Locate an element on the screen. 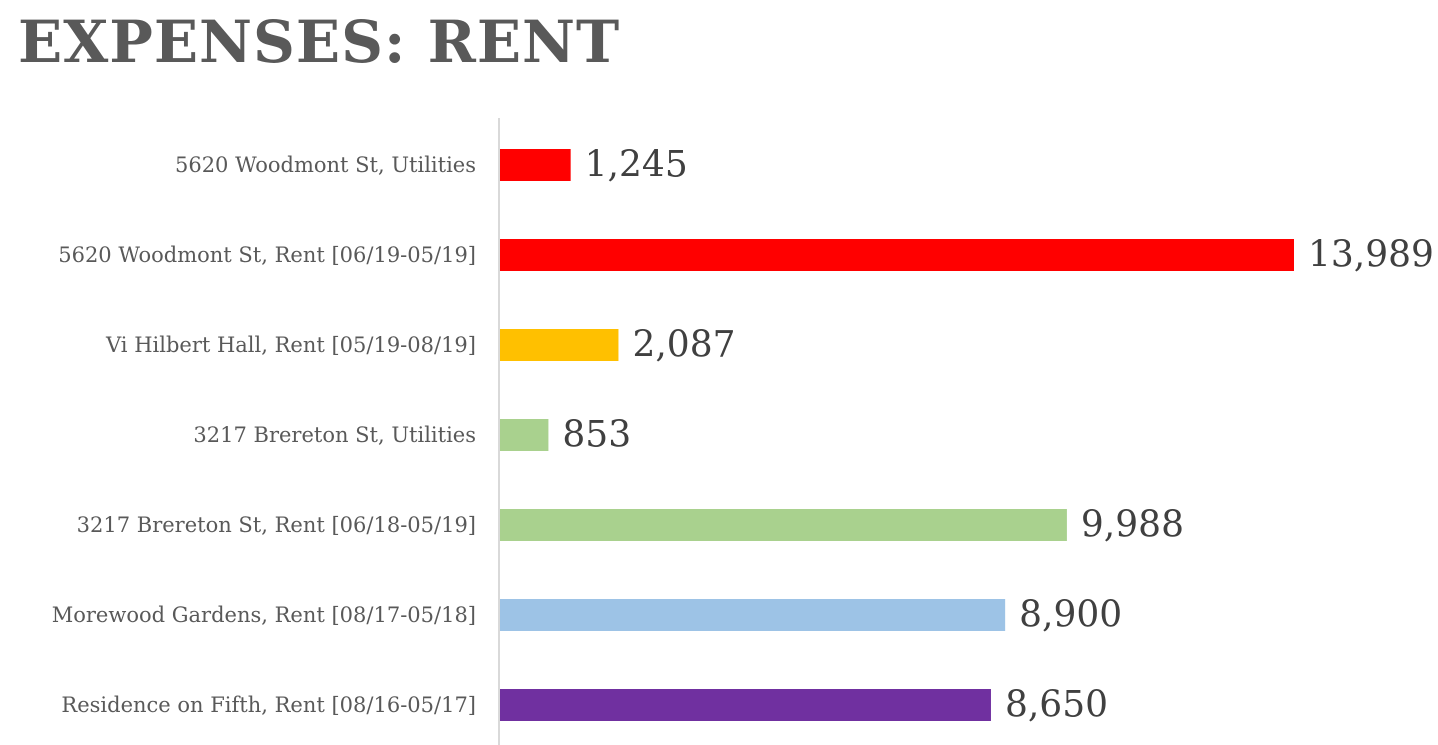 The height and width of the screenshot is (745, 1438). data-label: 8,900 is located at coordinates (1070, 615).